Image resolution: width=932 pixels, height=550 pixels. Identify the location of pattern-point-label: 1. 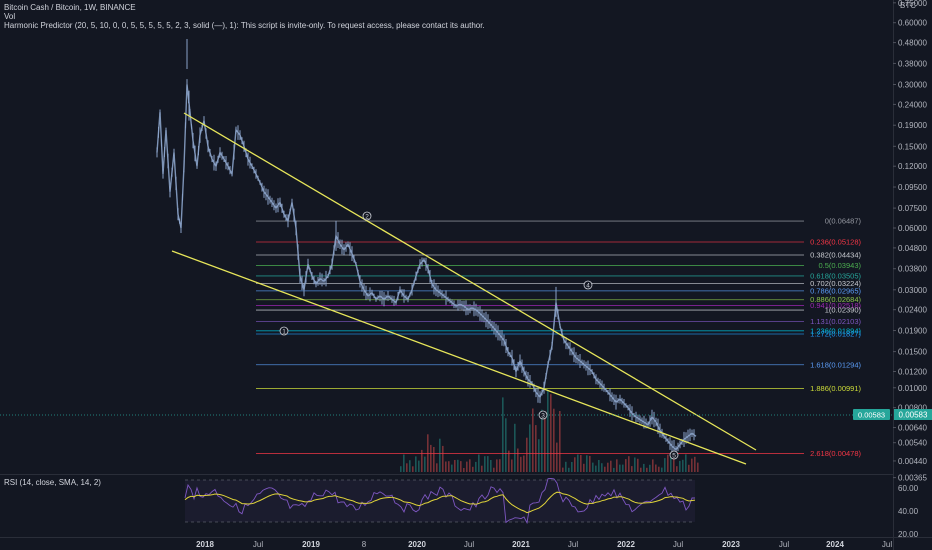
(284, 332).